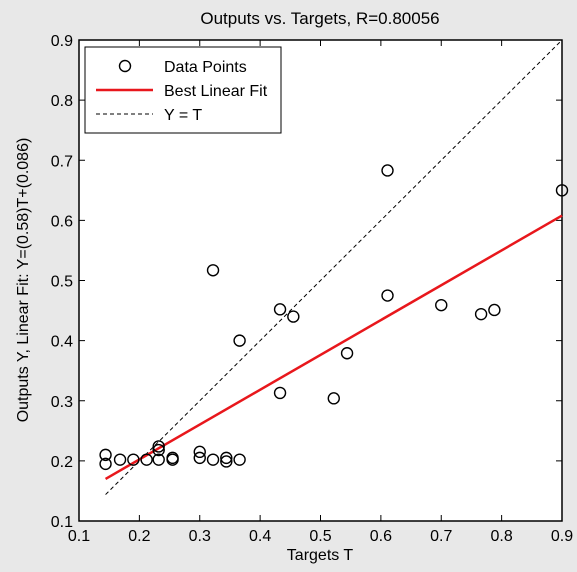  What do you see at coordinates (79, 536) in the screenshot?
I see `x-tick-label: 0.1` at bounding box center [79, 536].